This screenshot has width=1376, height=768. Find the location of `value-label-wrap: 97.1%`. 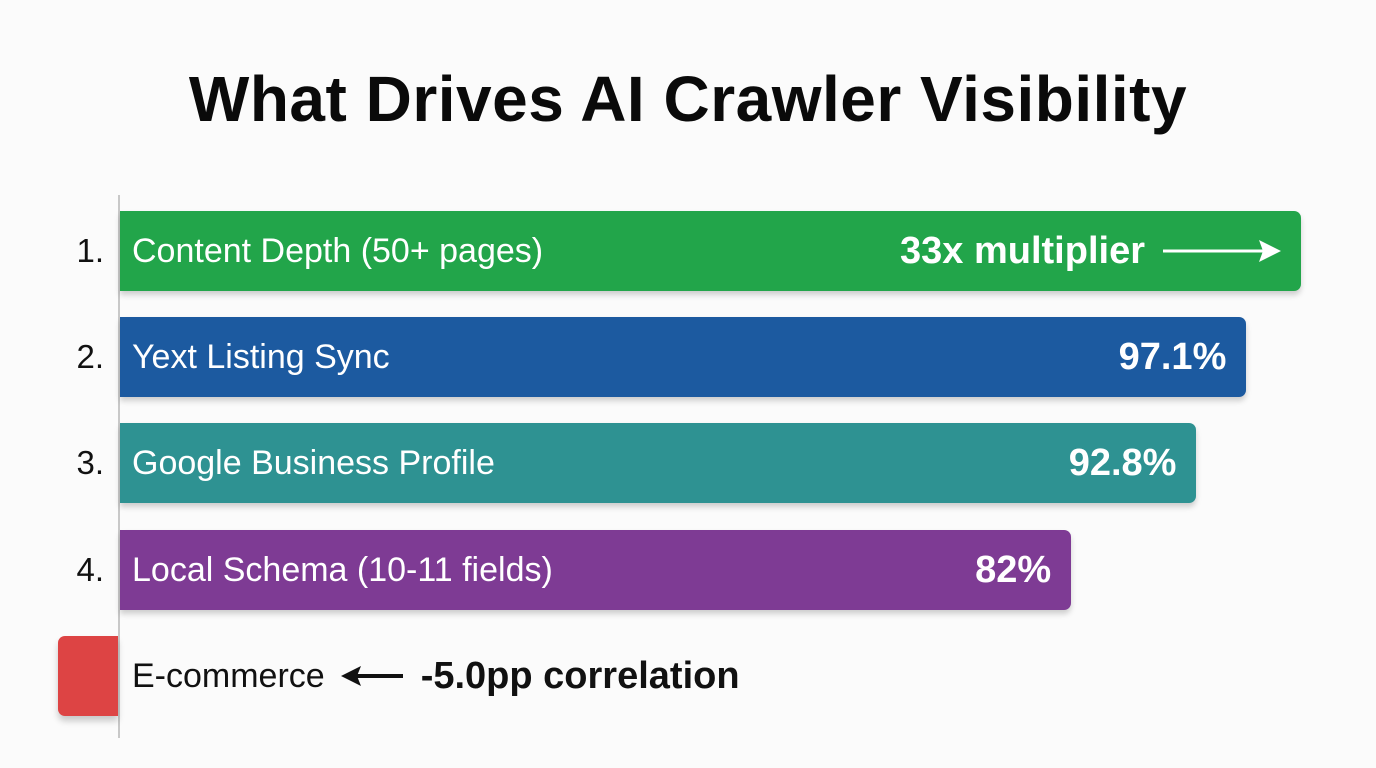

value-label-wrap: 97.1% is located at coordinates (1173, 357).